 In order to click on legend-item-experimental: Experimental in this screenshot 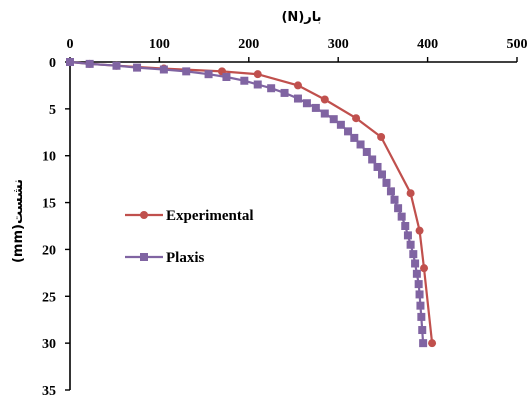, I will do `click(189, 216)`.